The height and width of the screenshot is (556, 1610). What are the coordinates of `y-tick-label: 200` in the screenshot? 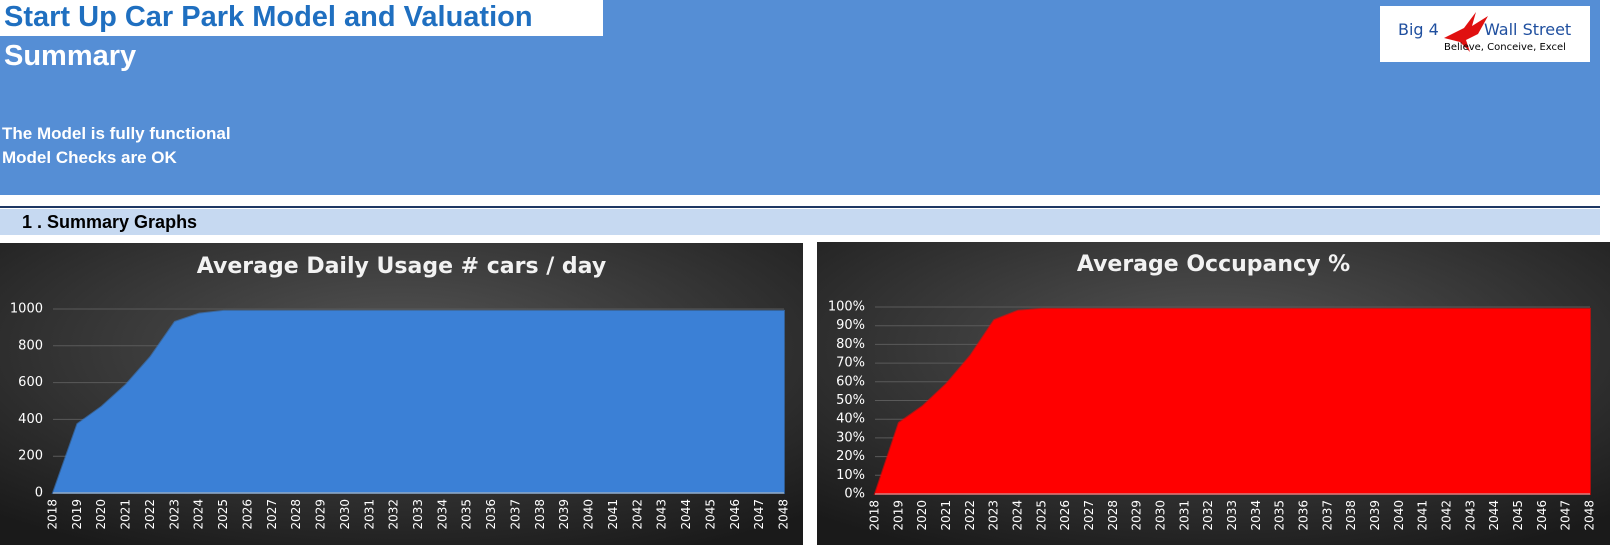 It's located at (30, 456).